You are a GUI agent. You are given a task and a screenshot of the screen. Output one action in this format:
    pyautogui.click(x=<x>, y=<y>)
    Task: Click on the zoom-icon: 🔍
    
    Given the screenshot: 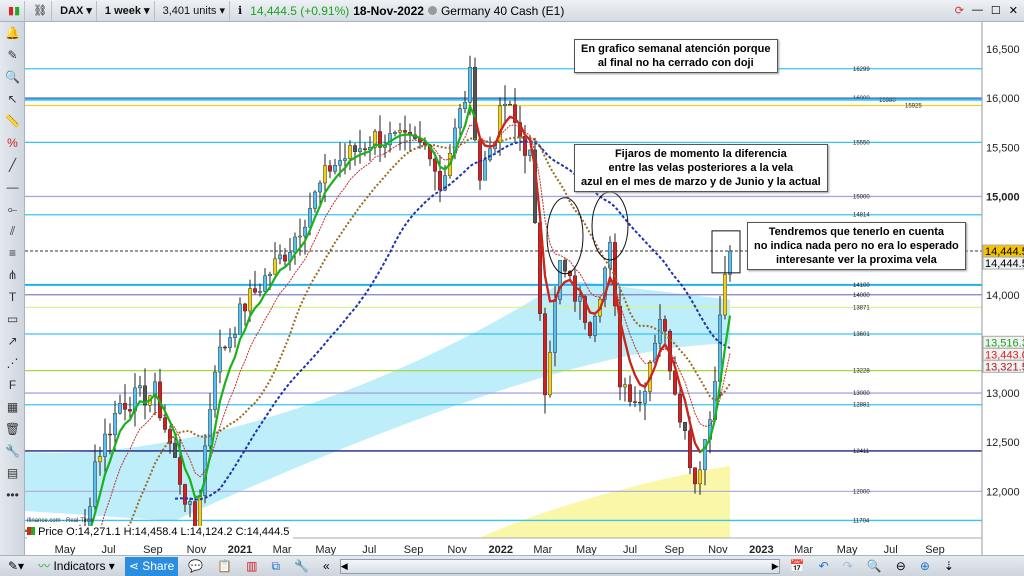 What is the action you would take?
    pyautogui.click(x=12, y=77)
    